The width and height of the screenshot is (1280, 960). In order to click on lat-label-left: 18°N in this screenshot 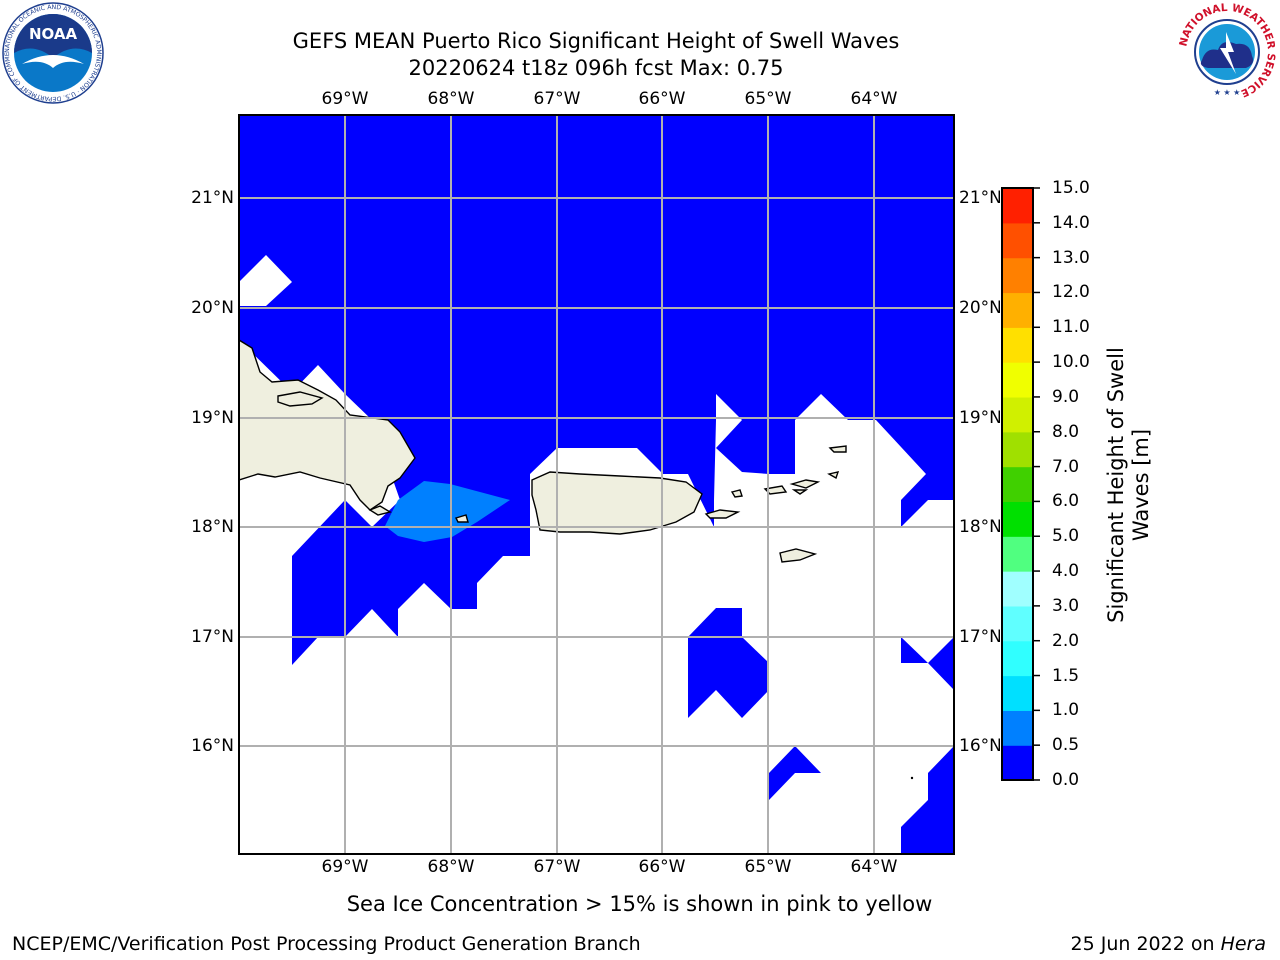, I will do `click(212, 527)`.